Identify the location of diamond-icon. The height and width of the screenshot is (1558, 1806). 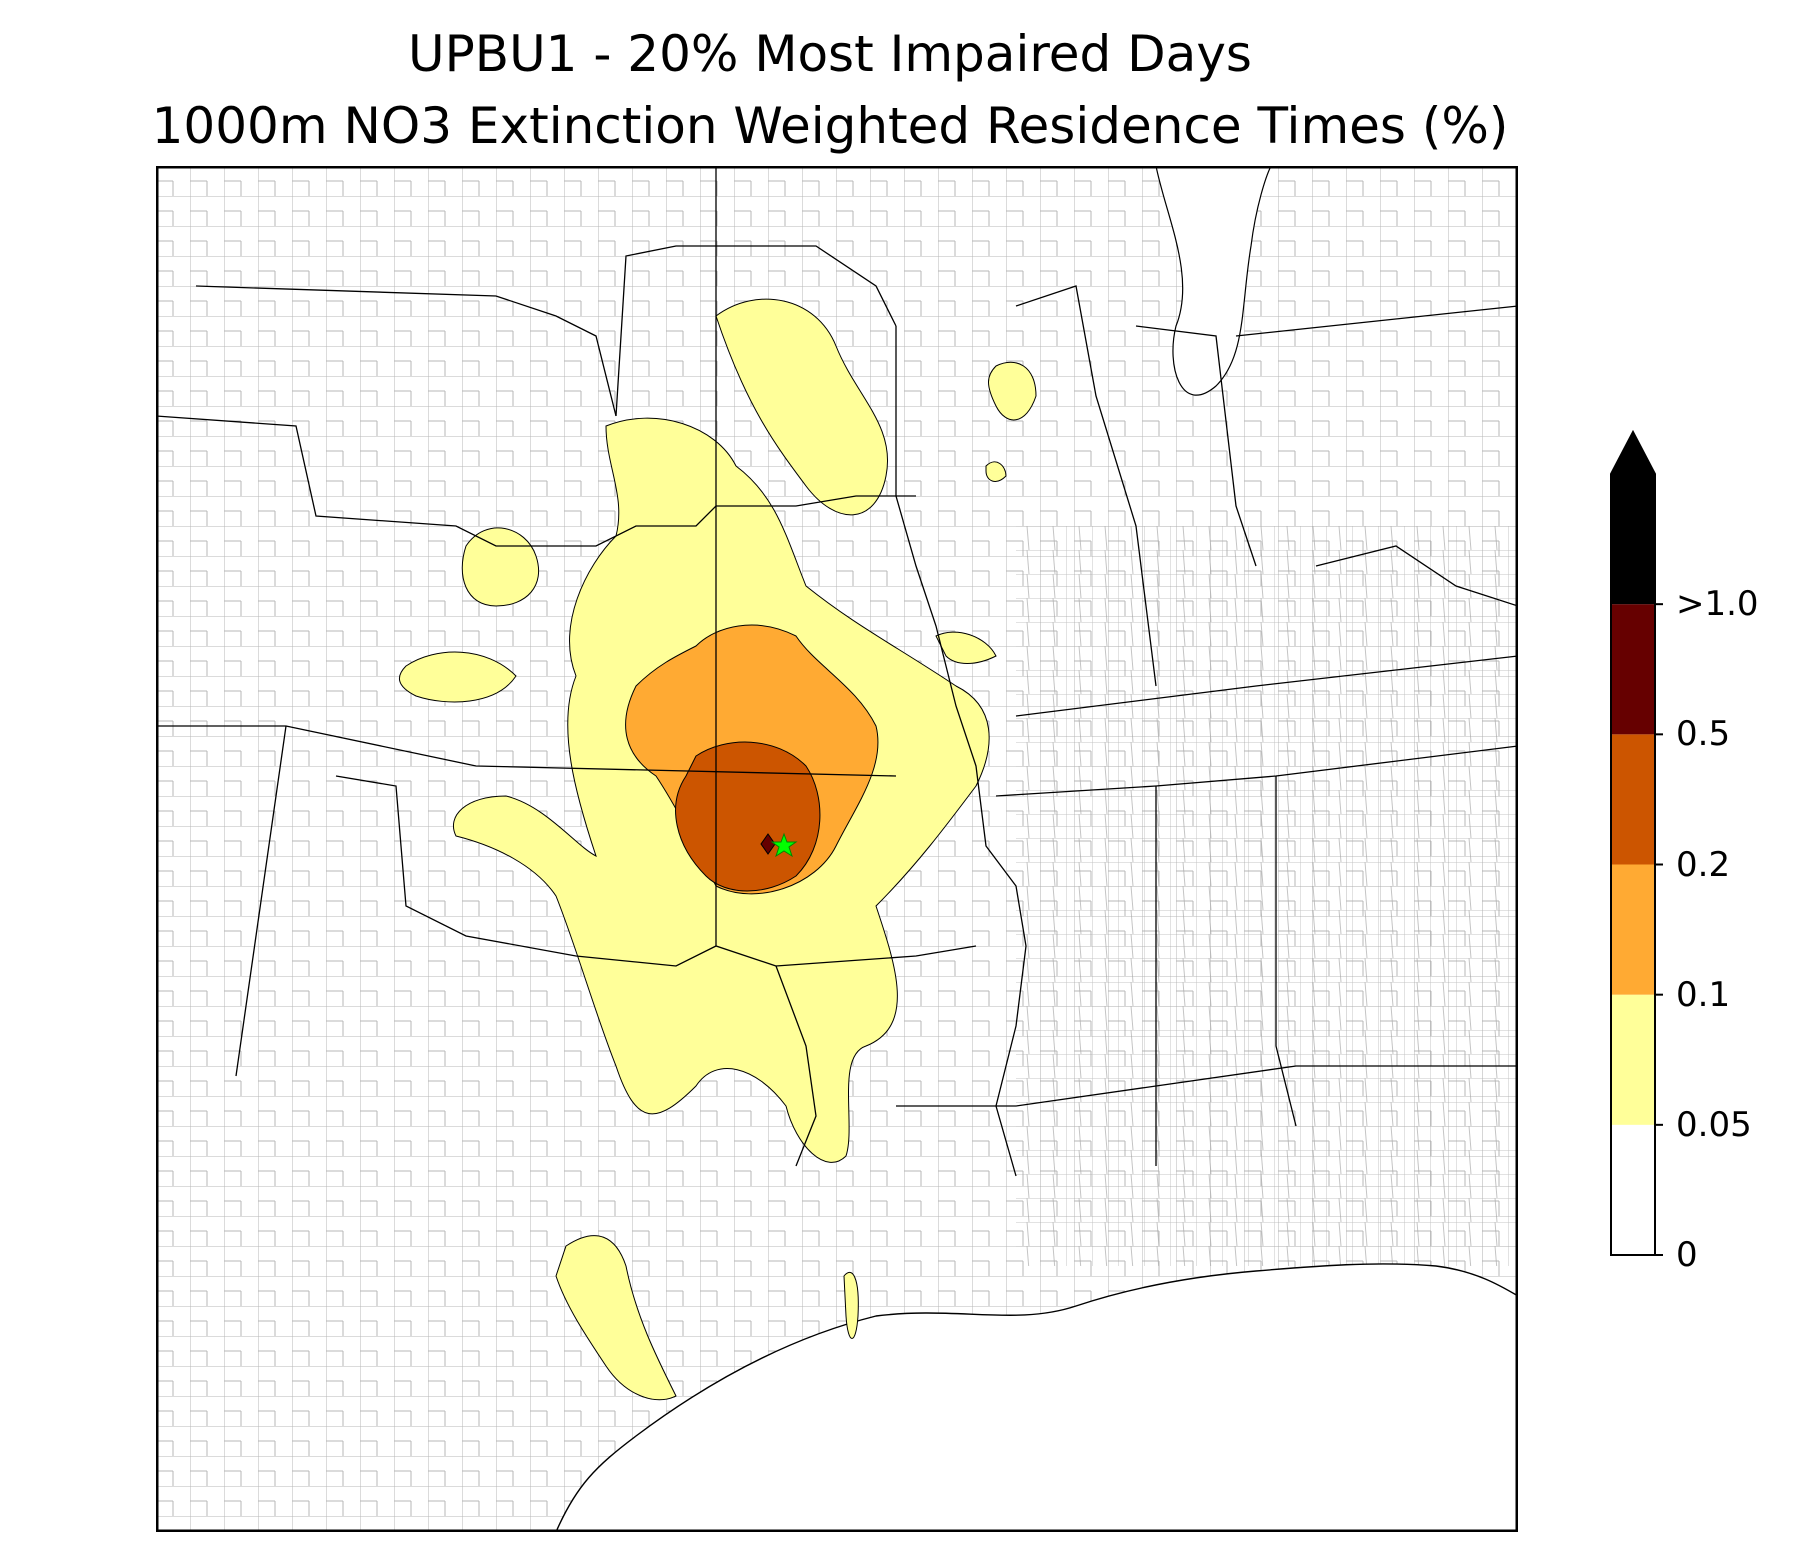
(768, 844).